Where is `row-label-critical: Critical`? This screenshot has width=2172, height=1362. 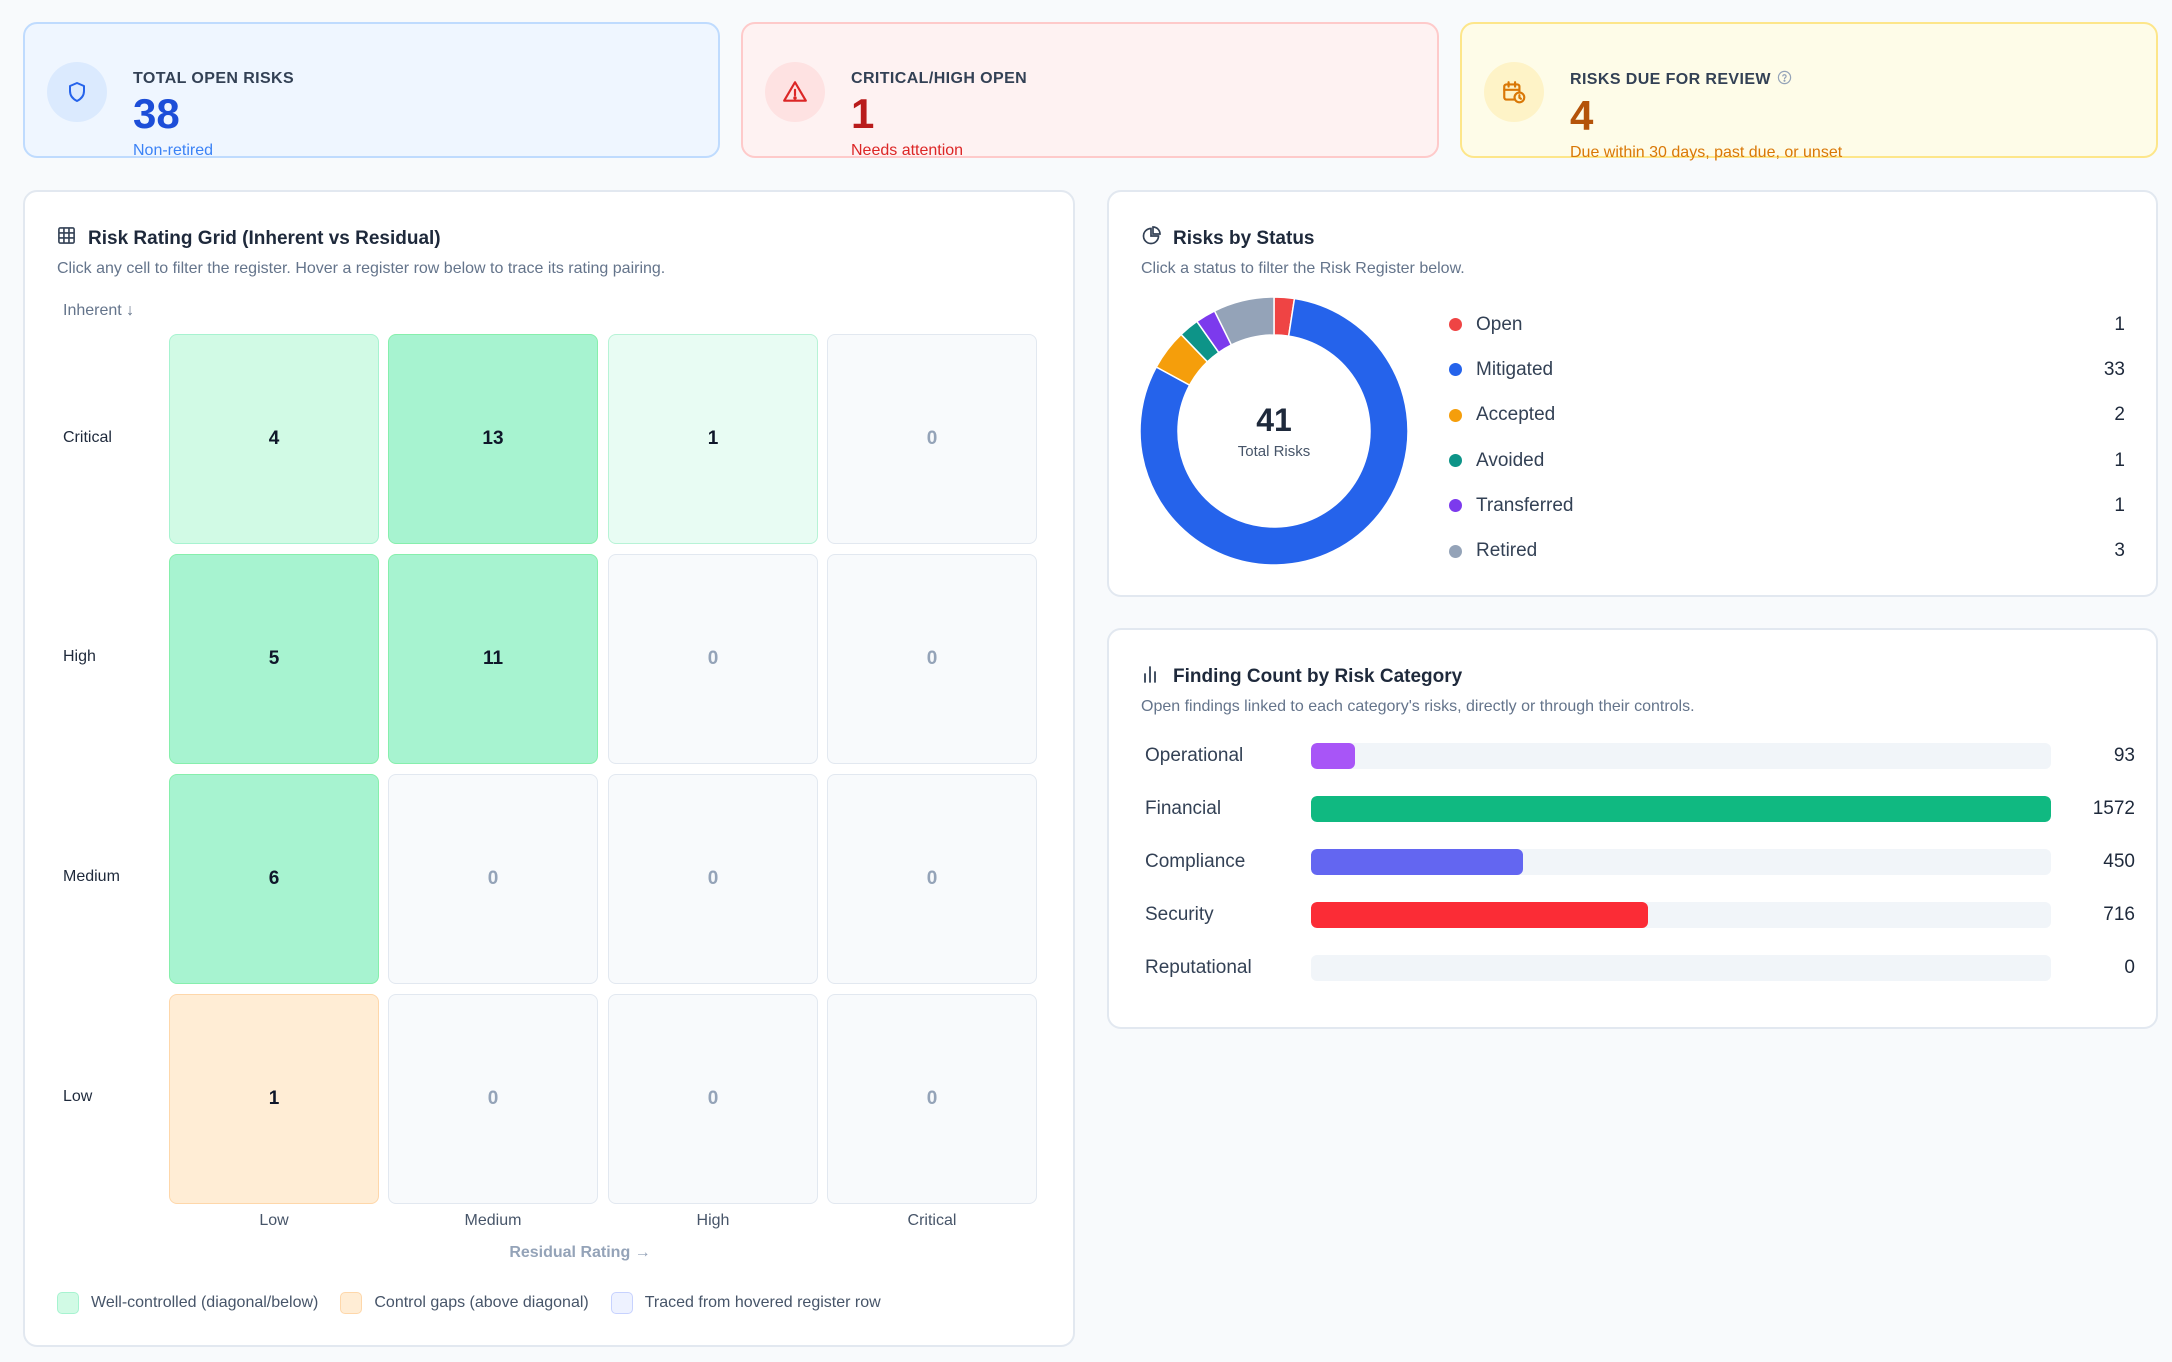 row-label-critical: Critical is located at coordinates (87, 437).